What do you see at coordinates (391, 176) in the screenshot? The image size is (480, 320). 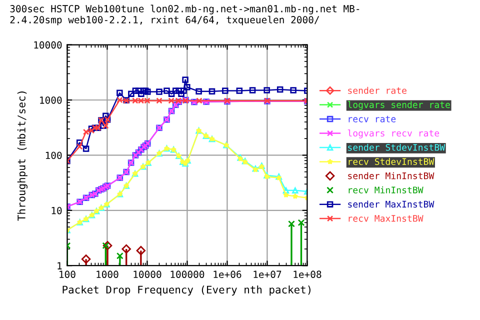 I see `legend-label: sender MinInstBW` at bounding box center [391, 176].